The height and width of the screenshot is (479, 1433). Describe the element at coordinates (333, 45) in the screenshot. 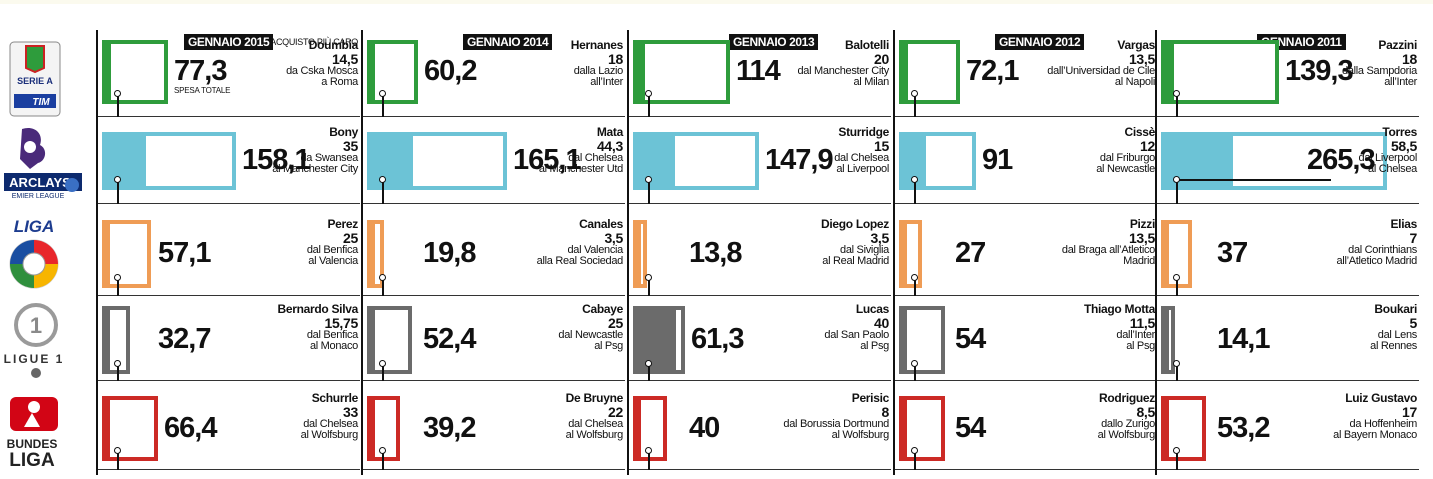

I see `player-name: Doumbia` at that location.